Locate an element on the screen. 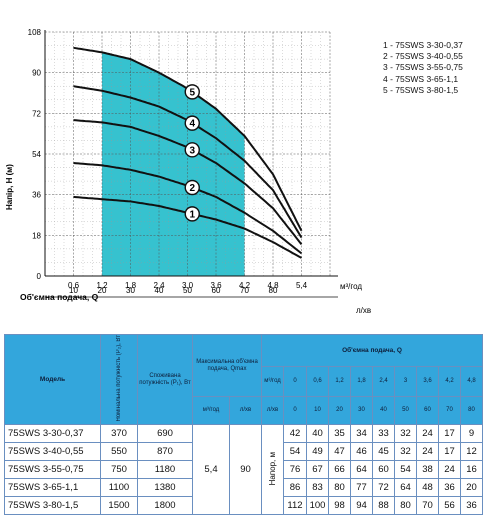 The image size is (500, 515). head-value-cell: 35 is located at coordinates (339, 434).